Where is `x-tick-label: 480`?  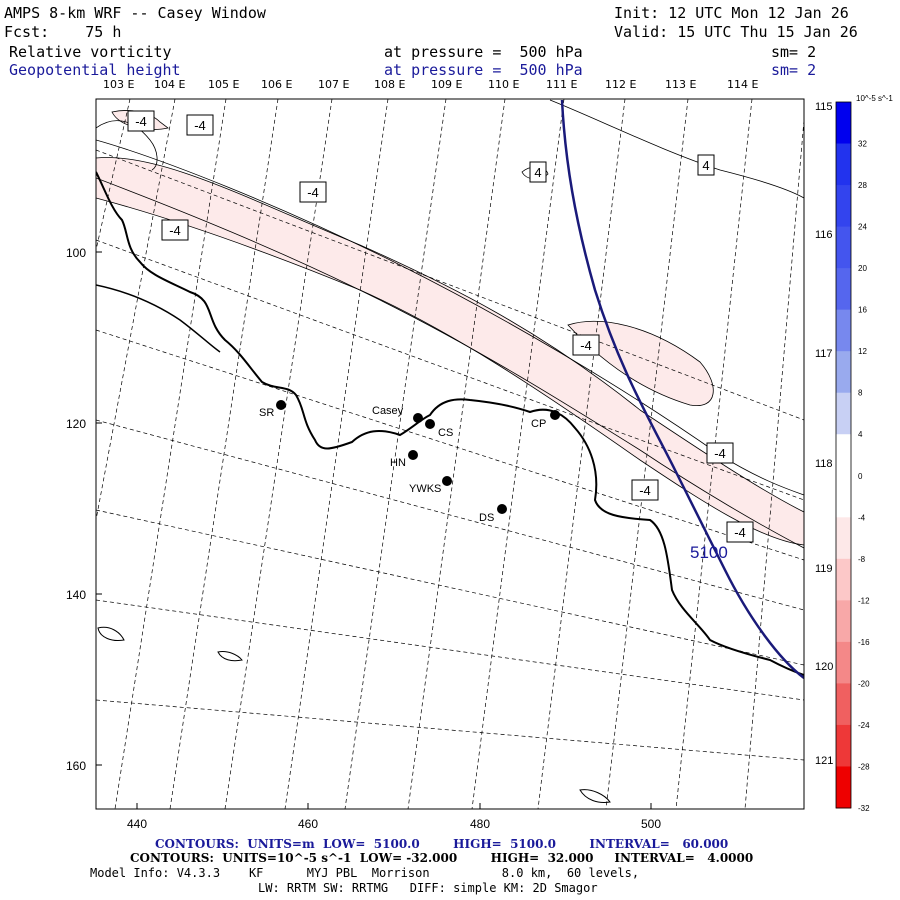
x-tick-label: 480 is located at coordinates (480, 824).